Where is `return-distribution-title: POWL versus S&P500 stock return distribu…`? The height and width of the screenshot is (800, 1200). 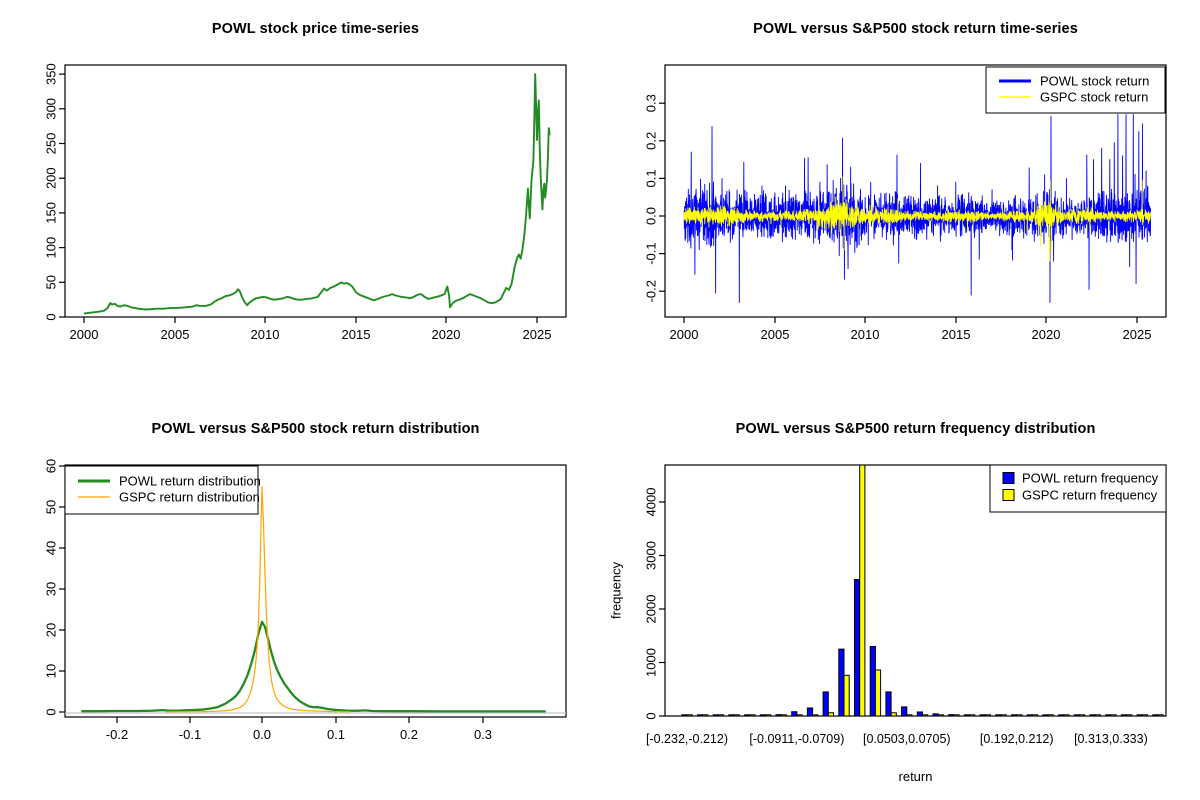
return-distribution-title: POWL versus S&P500 stock return distribu… is located at coordinates (315, 429).